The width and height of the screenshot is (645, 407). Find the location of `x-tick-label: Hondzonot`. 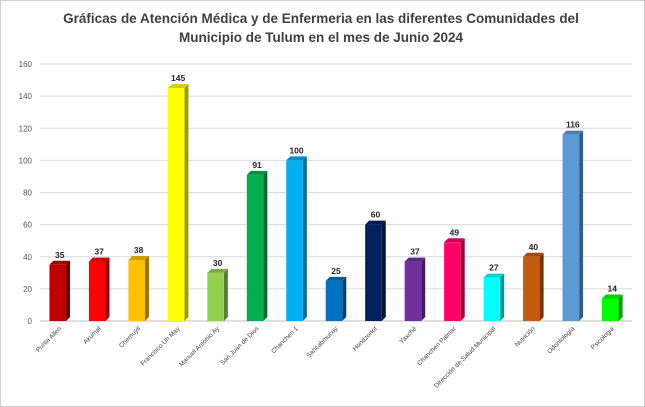

x-tick-label: Hondzonot is located at coordinates (365, 338).